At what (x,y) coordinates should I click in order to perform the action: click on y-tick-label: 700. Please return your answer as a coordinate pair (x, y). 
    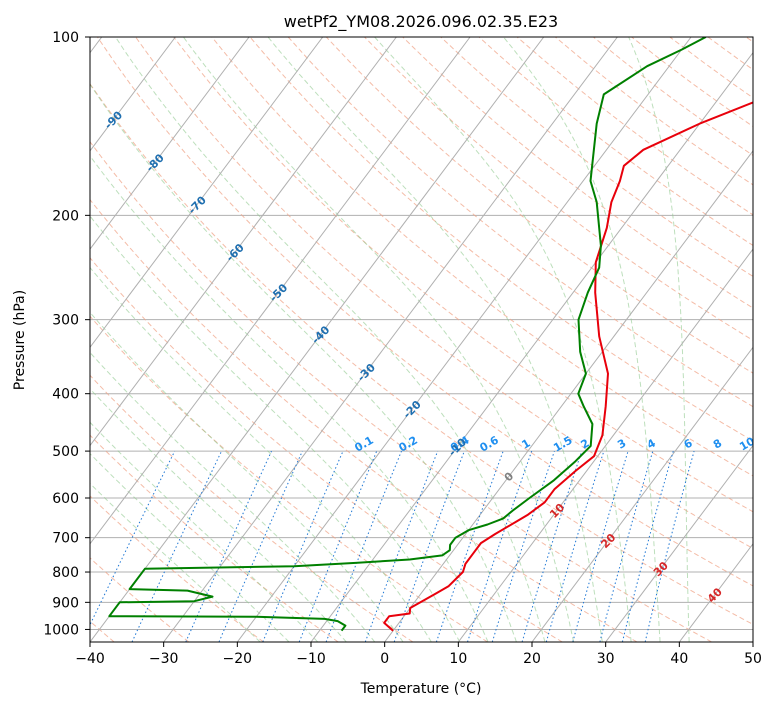
    Looking at the image, I should click on (65, 539).